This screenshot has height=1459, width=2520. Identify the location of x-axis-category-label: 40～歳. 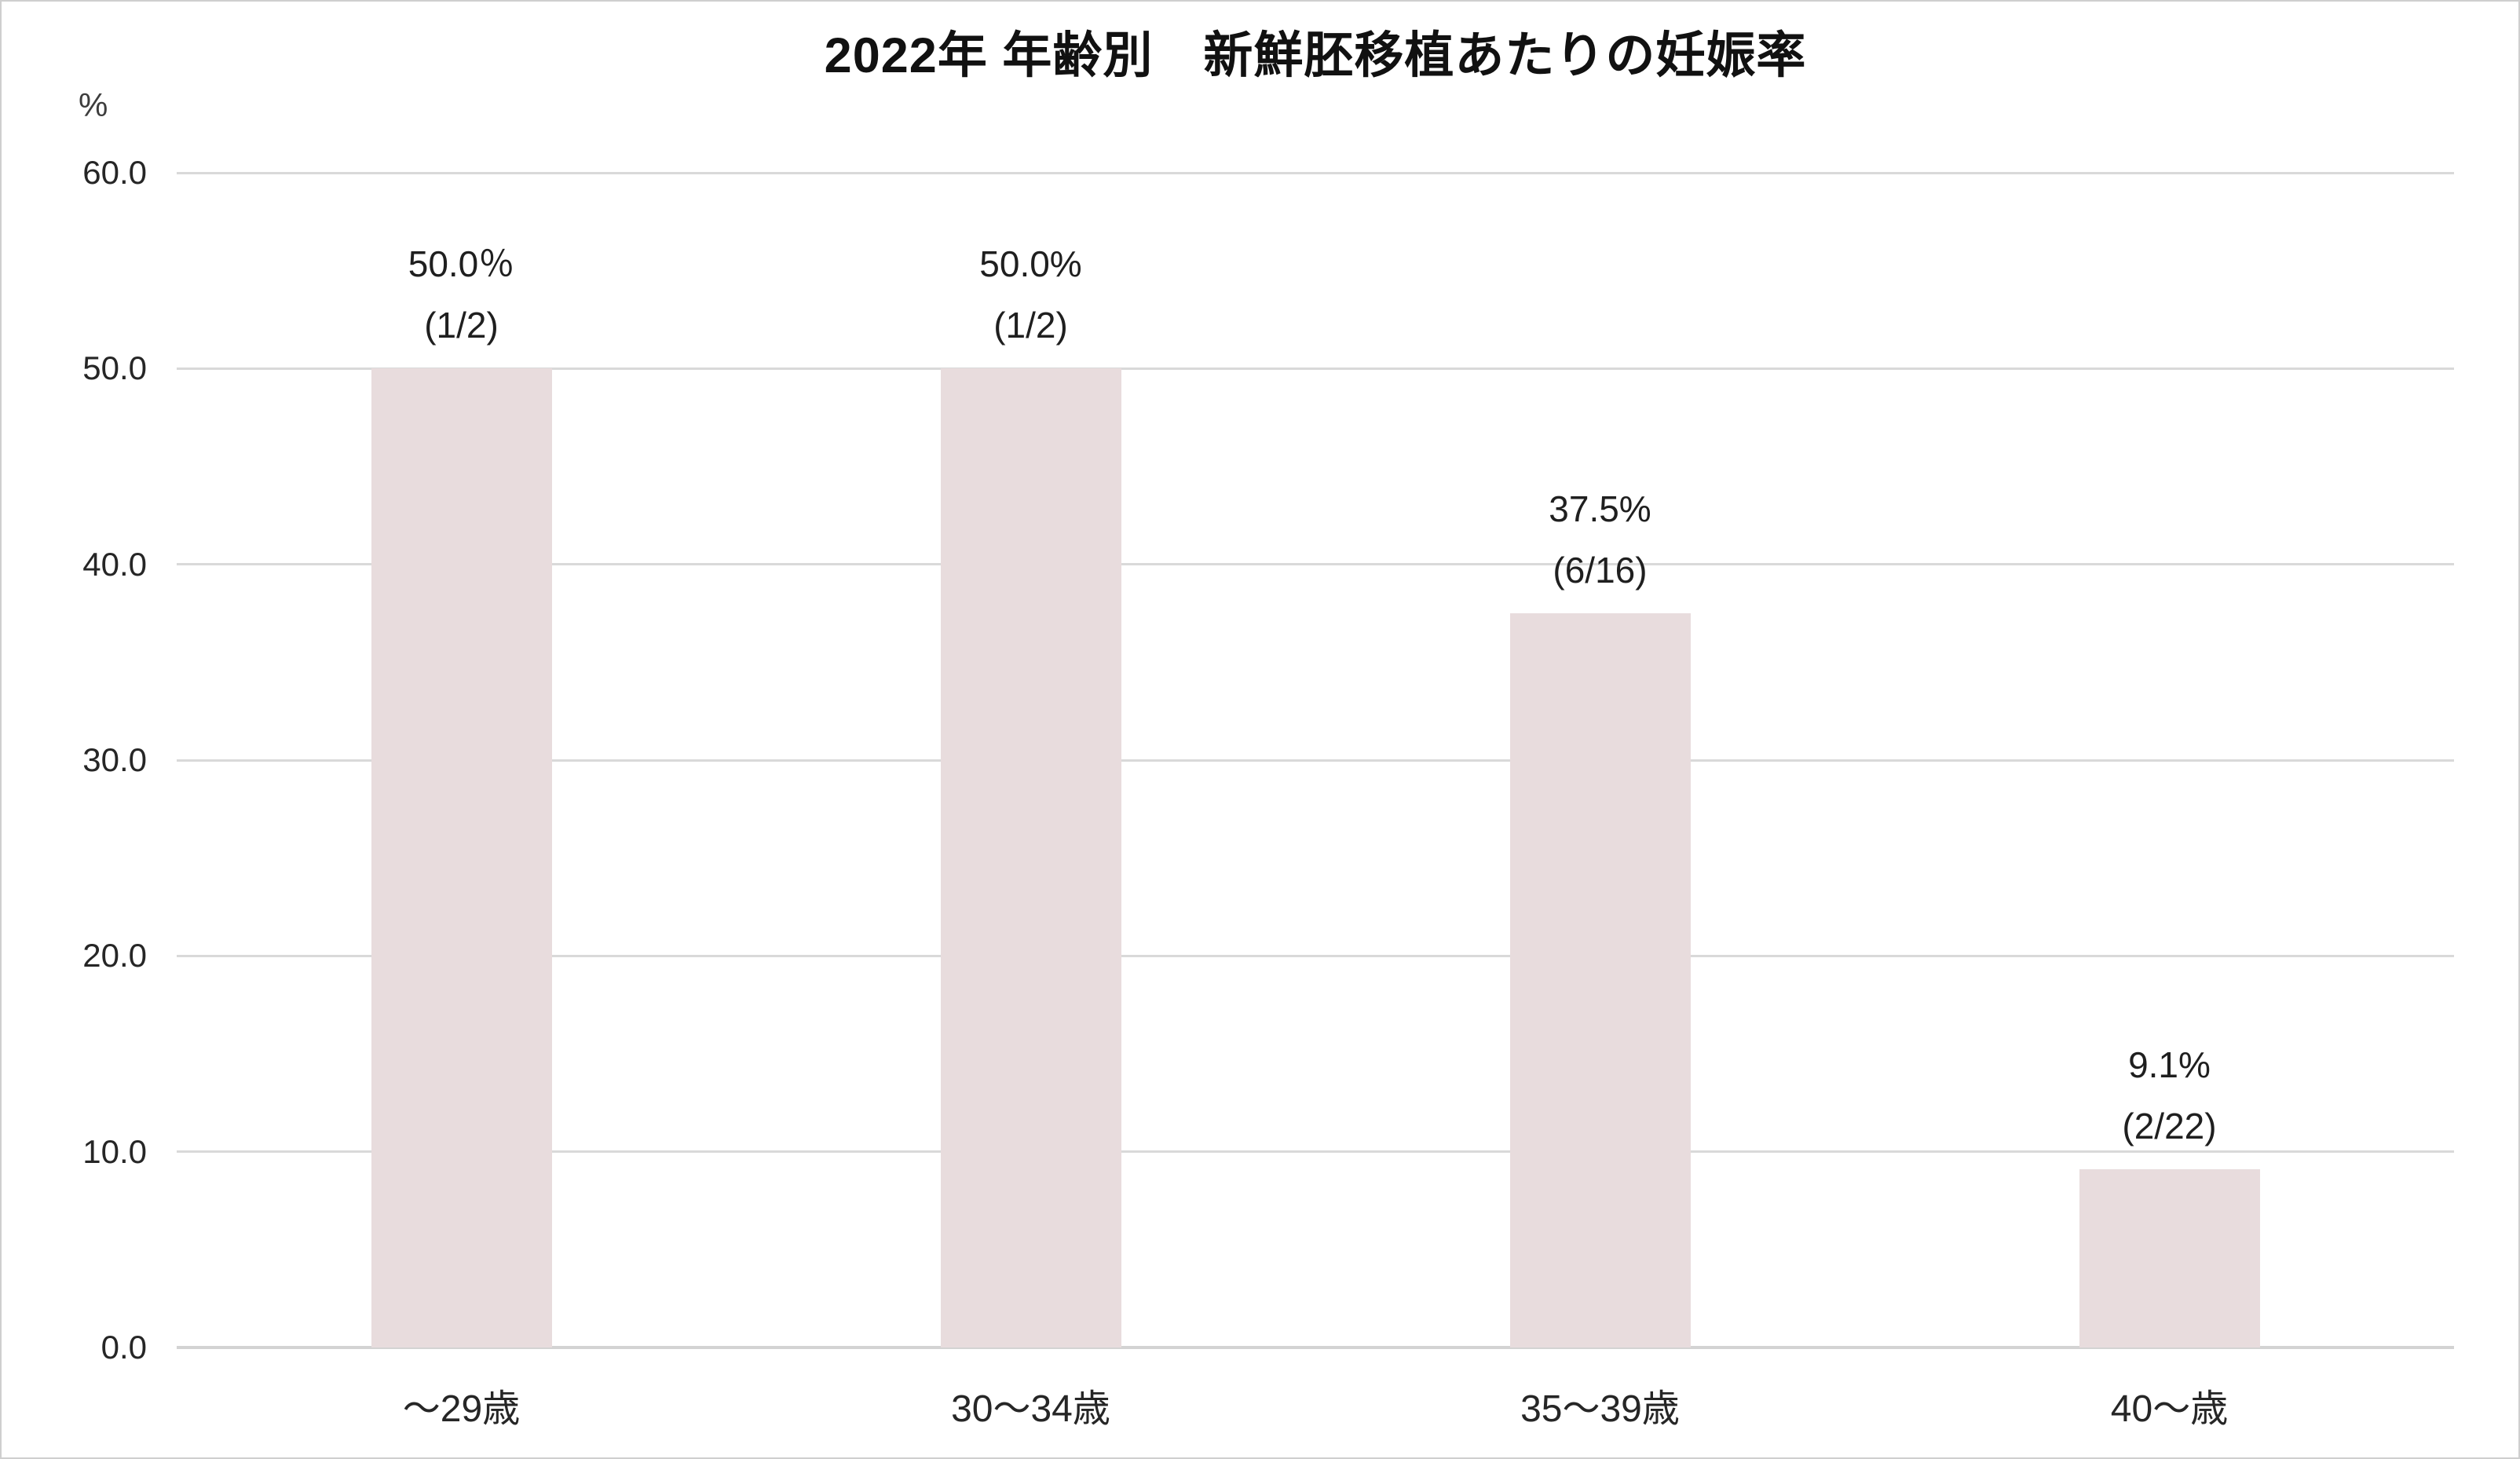
(2169, 1409).